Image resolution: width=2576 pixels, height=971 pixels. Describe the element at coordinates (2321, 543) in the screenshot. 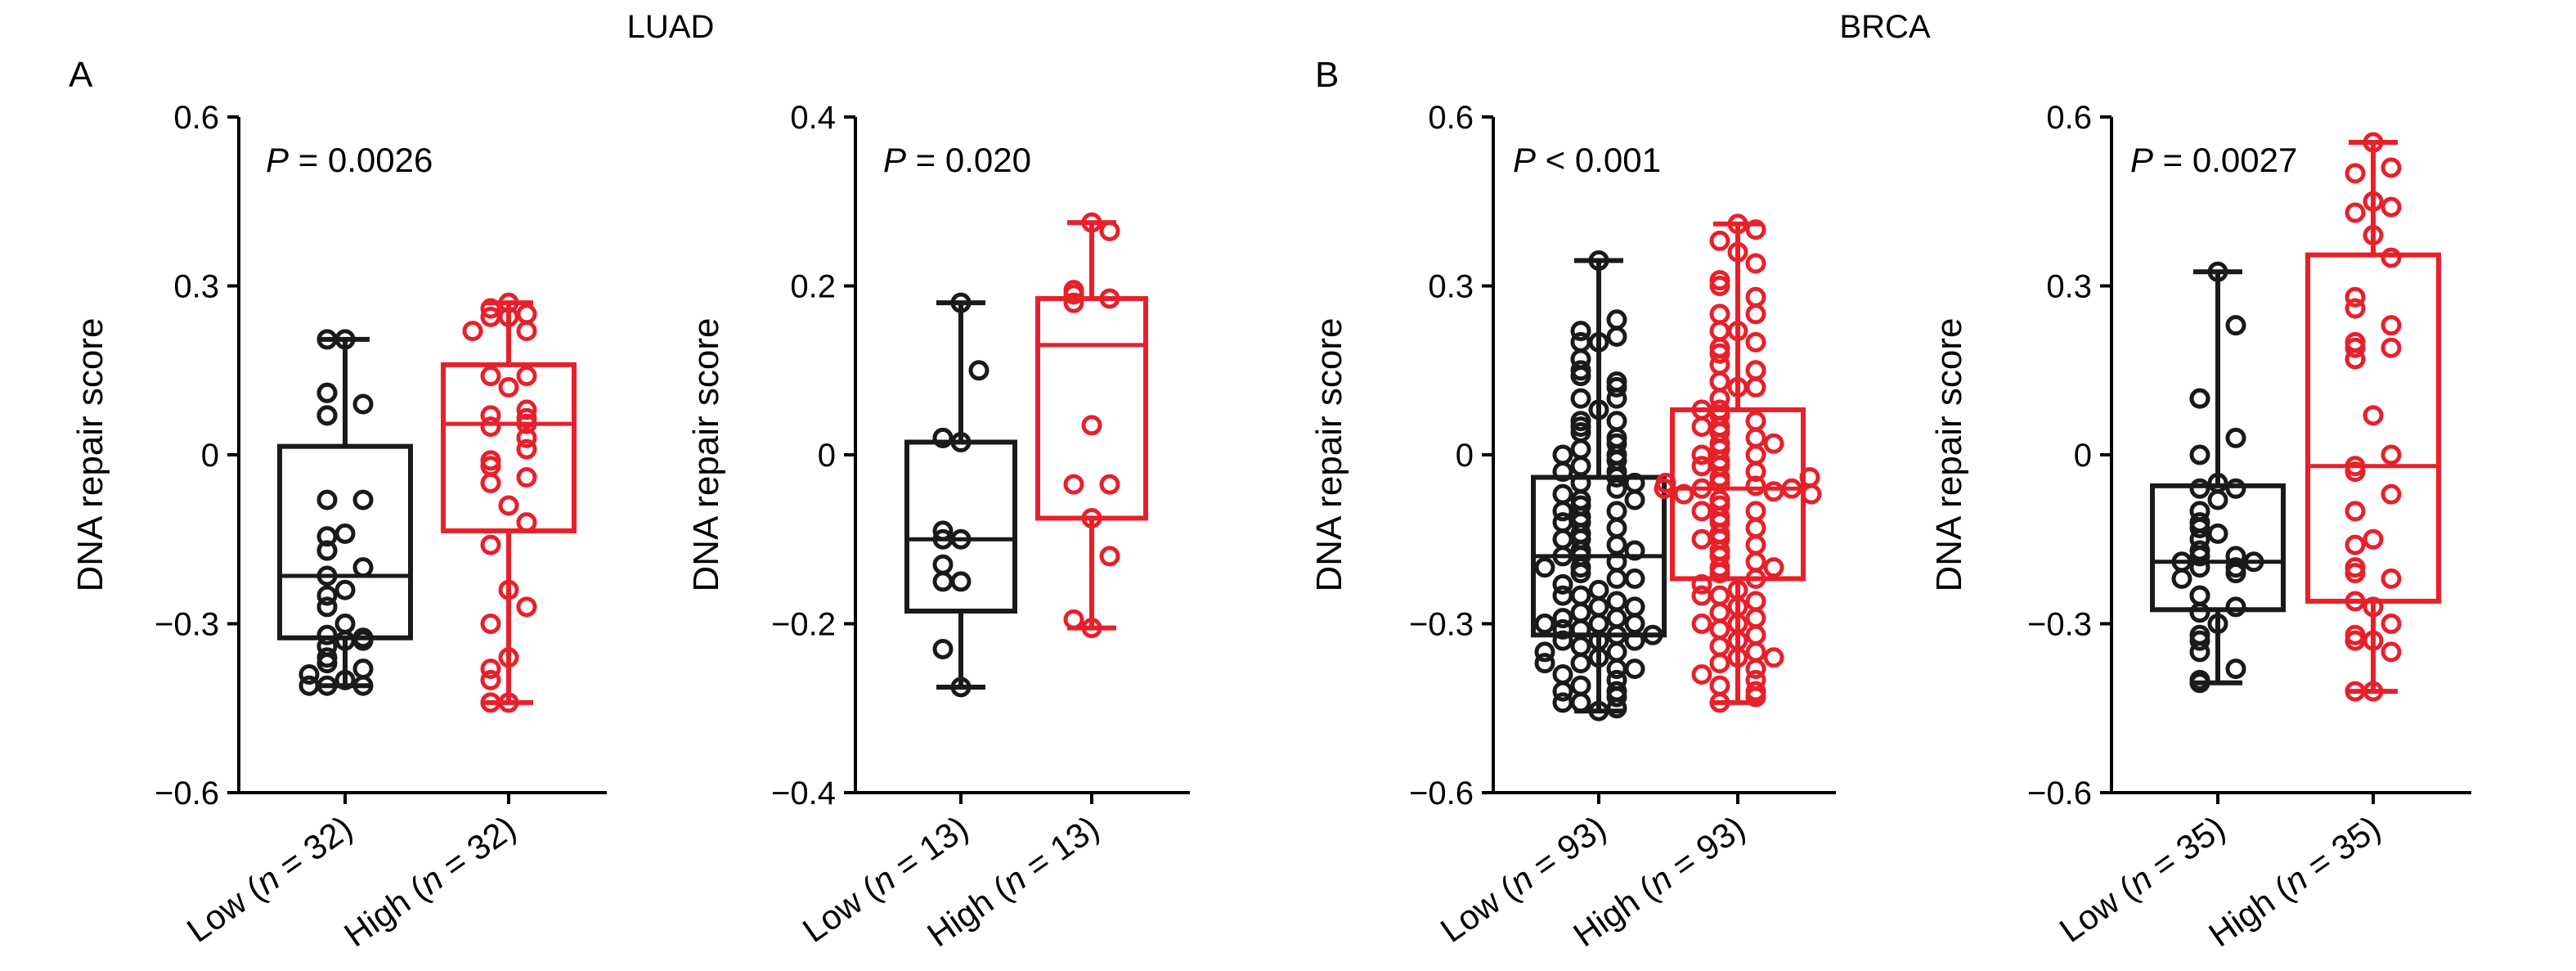

I see `box-group-high: High (n = 35)` at that location.